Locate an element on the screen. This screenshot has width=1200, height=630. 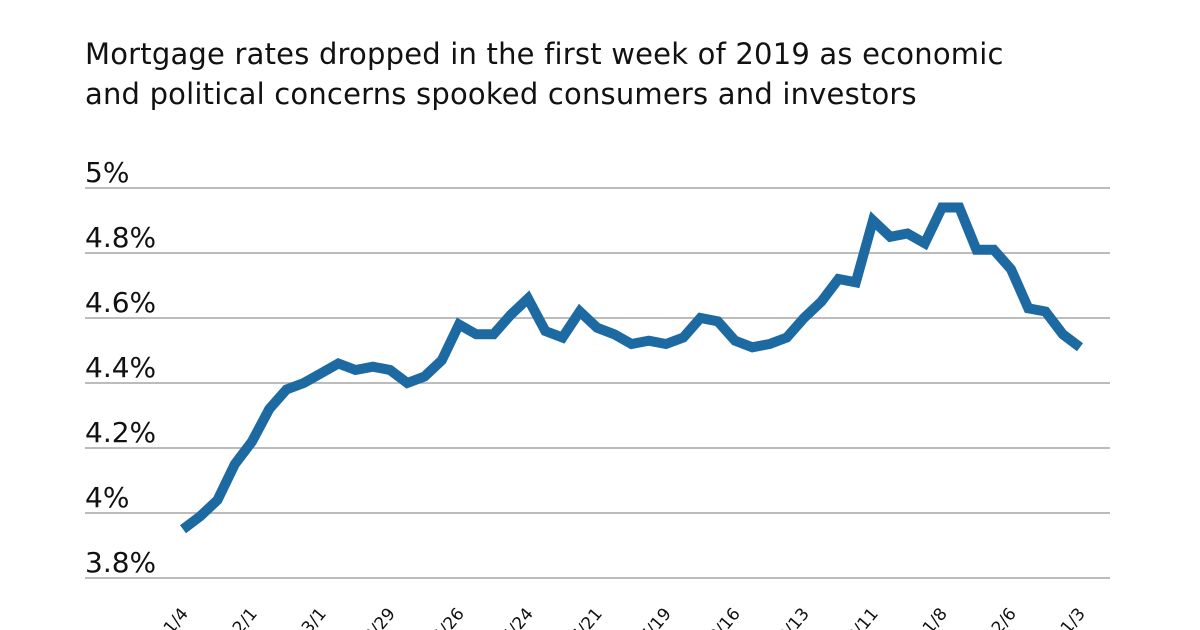
x-tick-label: 3/1 is located at coordinates (314, 617).